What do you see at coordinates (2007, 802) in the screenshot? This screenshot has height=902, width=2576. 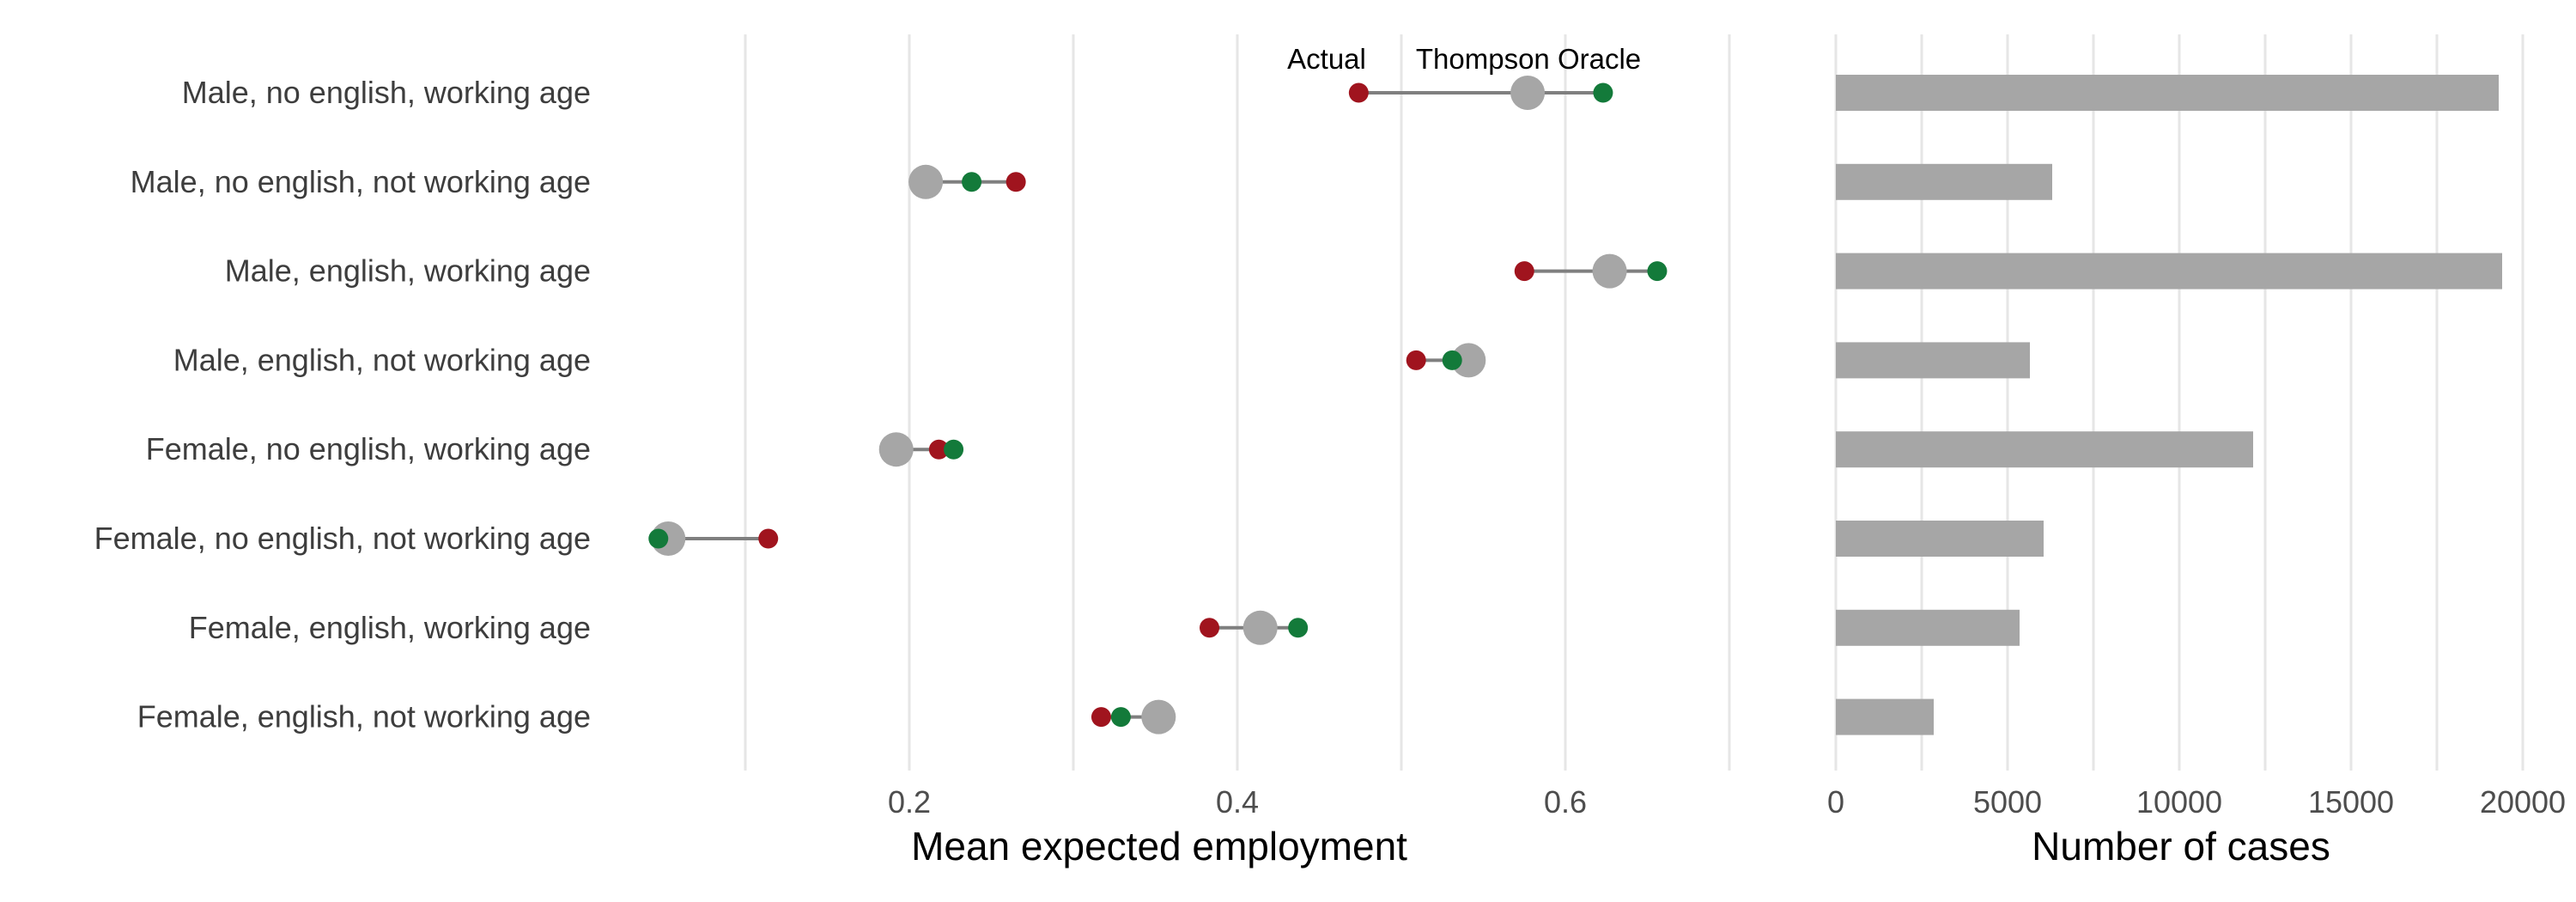 I see `x-tick-label: 5000` at bounding box center [2007, 802].